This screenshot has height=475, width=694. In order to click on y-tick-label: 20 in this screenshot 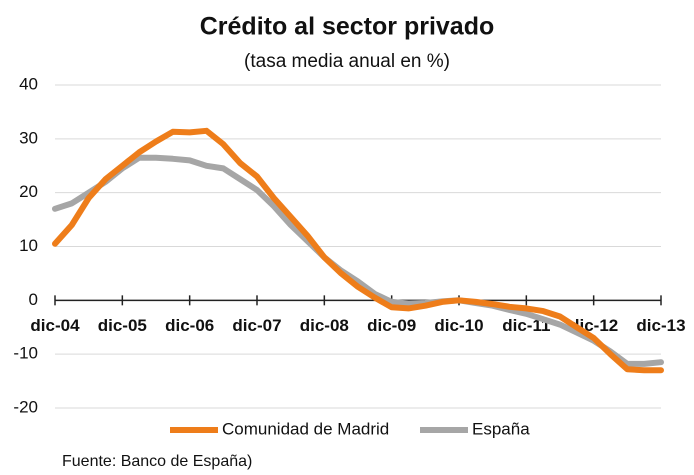, I will do `click(28, 191)`.